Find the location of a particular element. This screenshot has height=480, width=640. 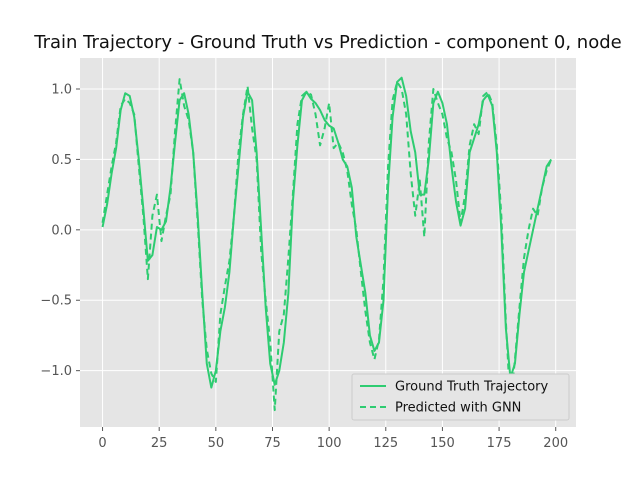

x-tick-label: 175 is located at coordinates (499, 443).